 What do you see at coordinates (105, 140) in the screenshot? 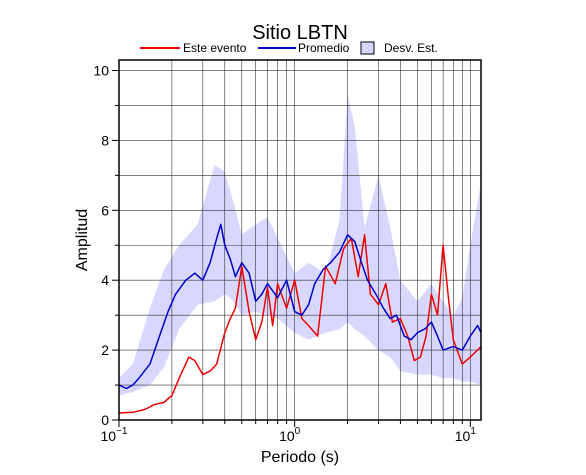
I see `y-tick-label: 8` at bounding box center [105, 140].